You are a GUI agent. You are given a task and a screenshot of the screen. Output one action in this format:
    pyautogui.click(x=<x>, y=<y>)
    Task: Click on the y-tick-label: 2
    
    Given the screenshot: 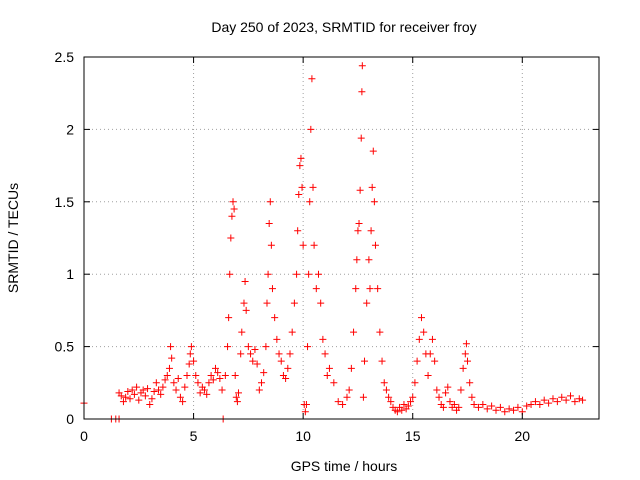 What is the action you would take?
    pyautogui.click(x=70, y=129)
    